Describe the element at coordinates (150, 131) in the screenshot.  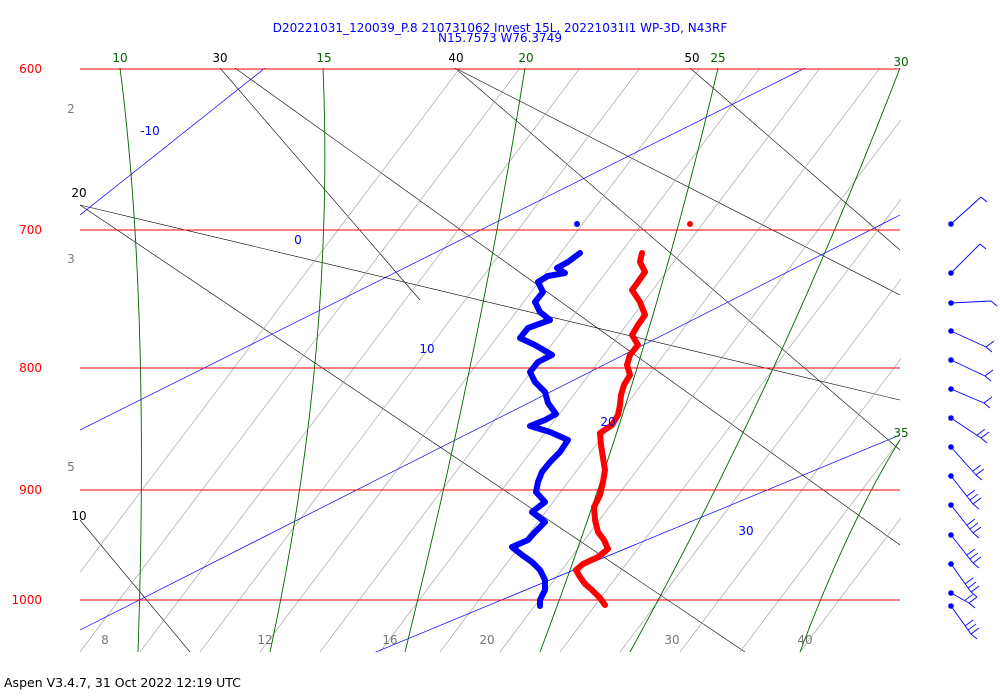
I see `isotherm-label: -10` at that location.